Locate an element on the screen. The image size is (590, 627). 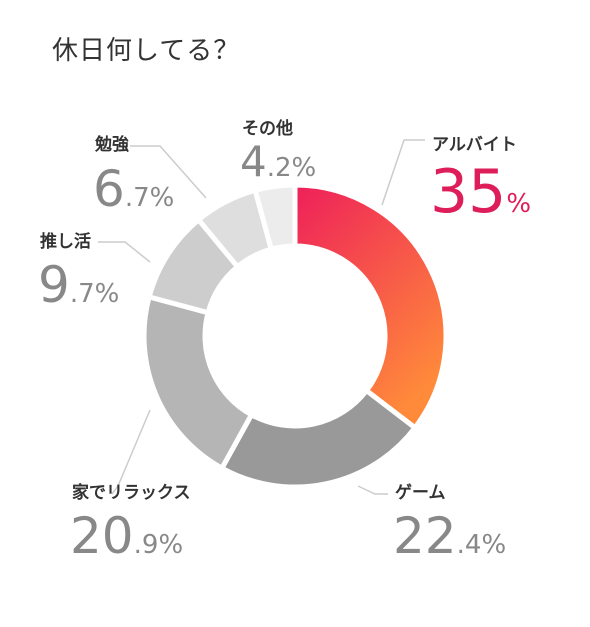
slice-name: 勉強 is located at coordinates (111, 144).